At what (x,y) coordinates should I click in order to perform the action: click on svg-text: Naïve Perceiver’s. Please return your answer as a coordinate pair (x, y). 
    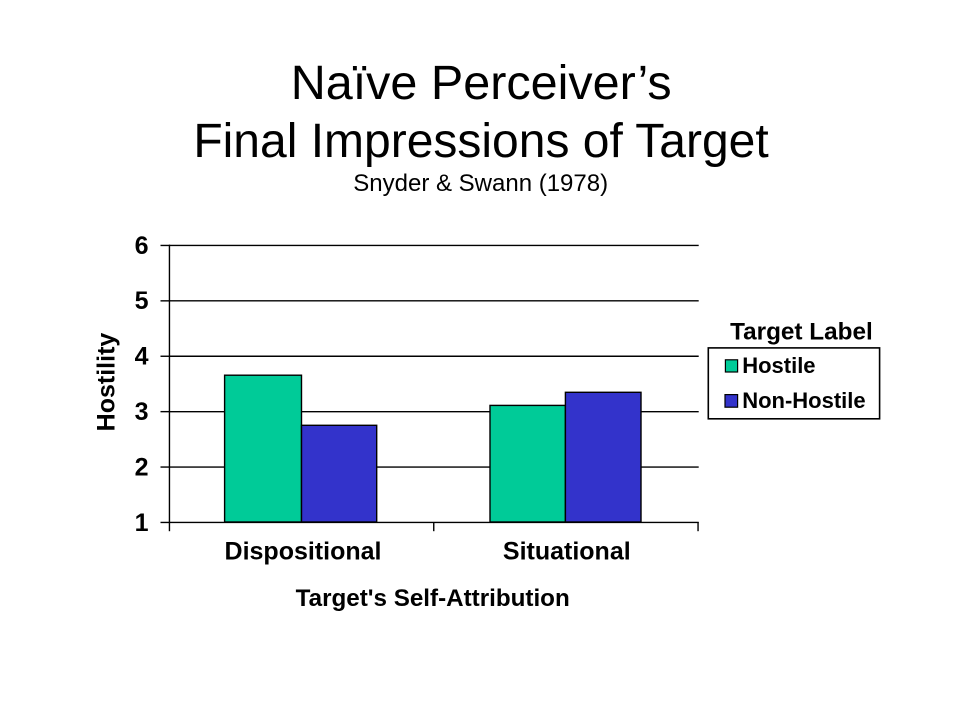
    Looking at the image, I should click on (481, 83).